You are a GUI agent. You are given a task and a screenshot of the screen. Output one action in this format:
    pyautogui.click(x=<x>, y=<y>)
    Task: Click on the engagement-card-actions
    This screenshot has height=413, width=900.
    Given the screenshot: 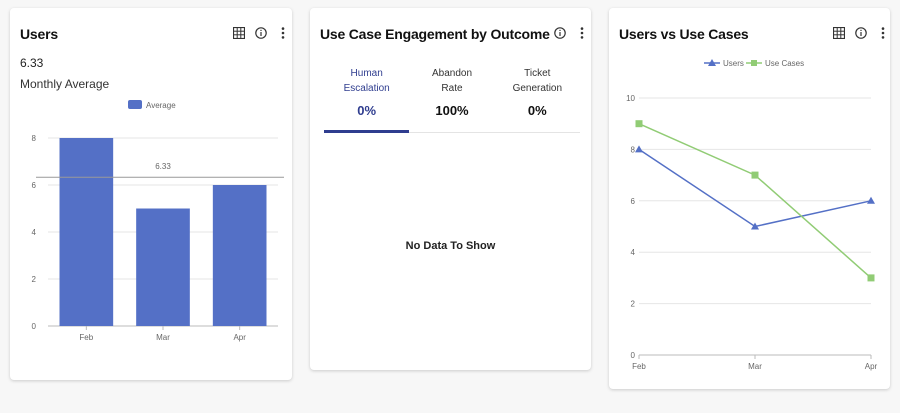 What is the action you would take?
    pyautogui.click(x=571, y=33)
    